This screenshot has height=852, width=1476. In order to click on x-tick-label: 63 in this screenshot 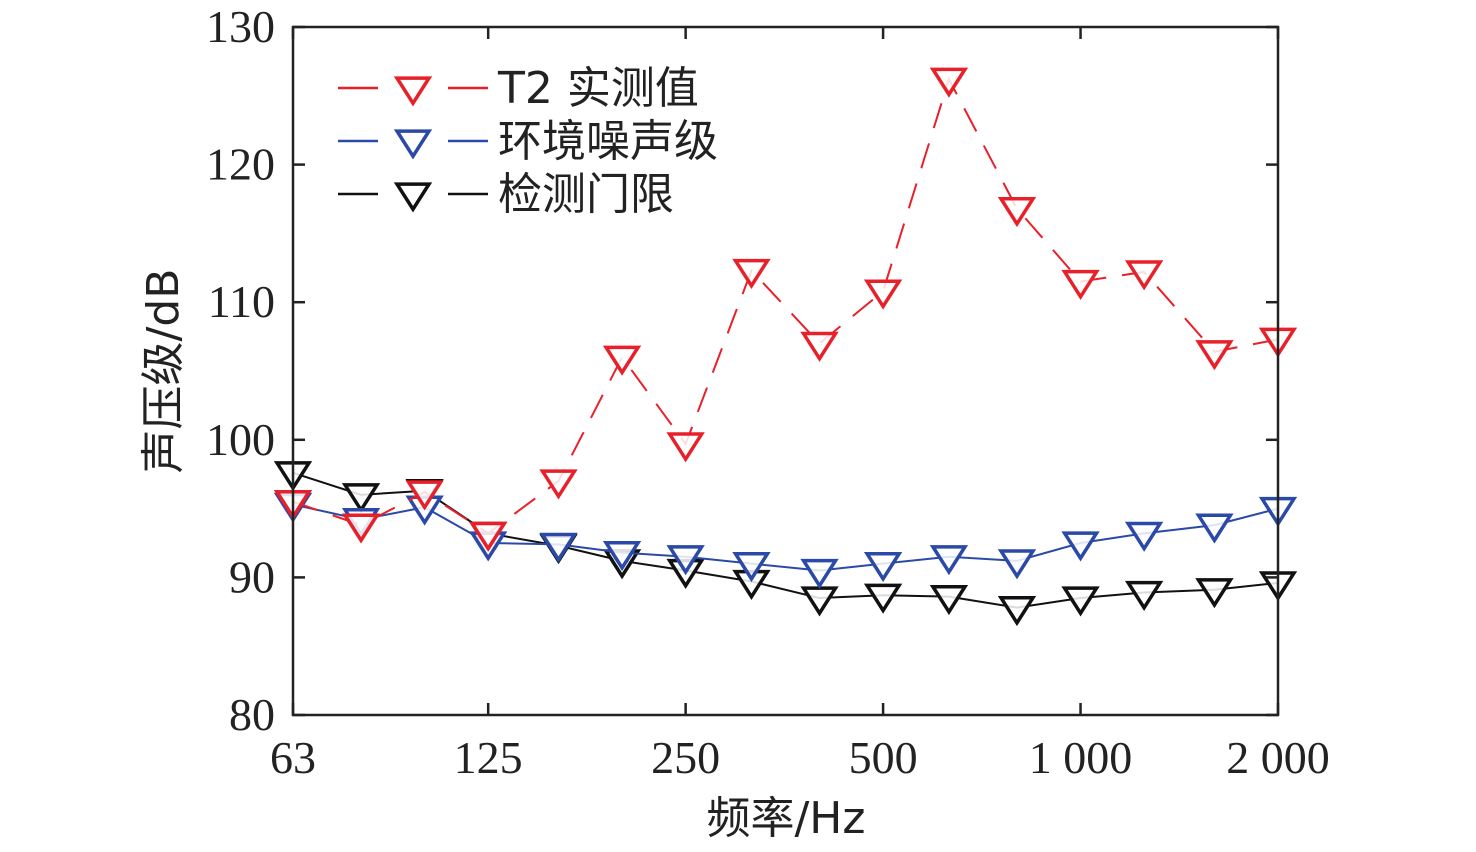, I will do `click(293, 757)`.